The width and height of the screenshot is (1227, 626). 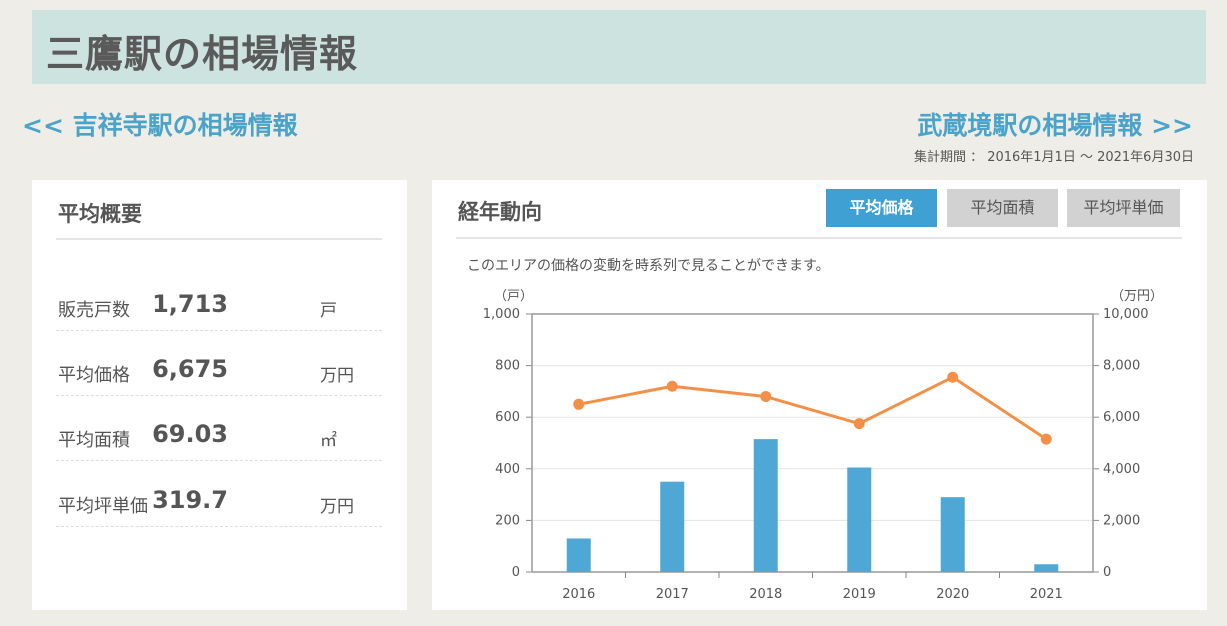 I want to click on price-point-2017, so click(x=672, y=386).